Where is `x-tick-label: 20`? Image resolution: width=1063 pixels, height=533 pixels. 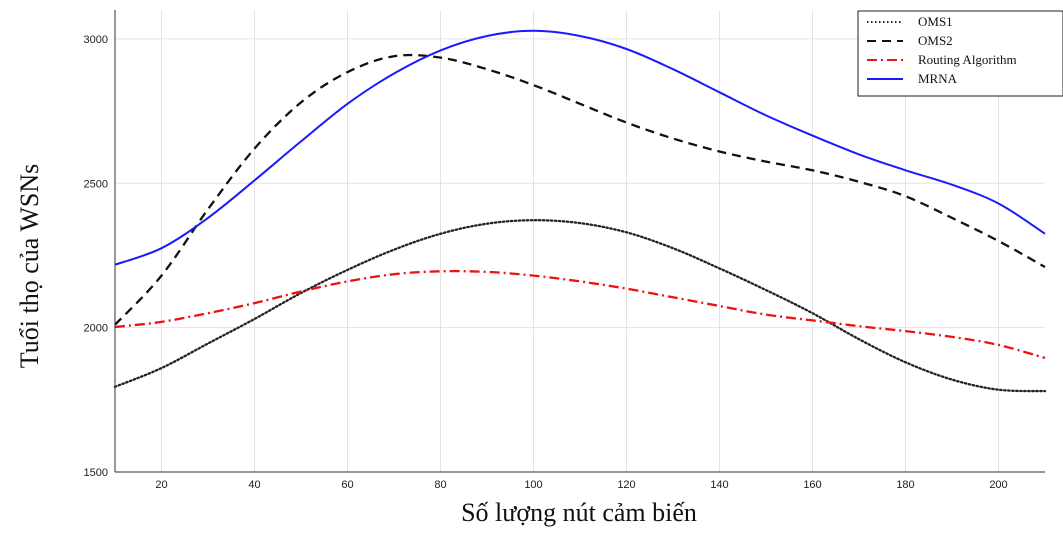
x-tick-label: 20 is located at coordinates (161, 485).